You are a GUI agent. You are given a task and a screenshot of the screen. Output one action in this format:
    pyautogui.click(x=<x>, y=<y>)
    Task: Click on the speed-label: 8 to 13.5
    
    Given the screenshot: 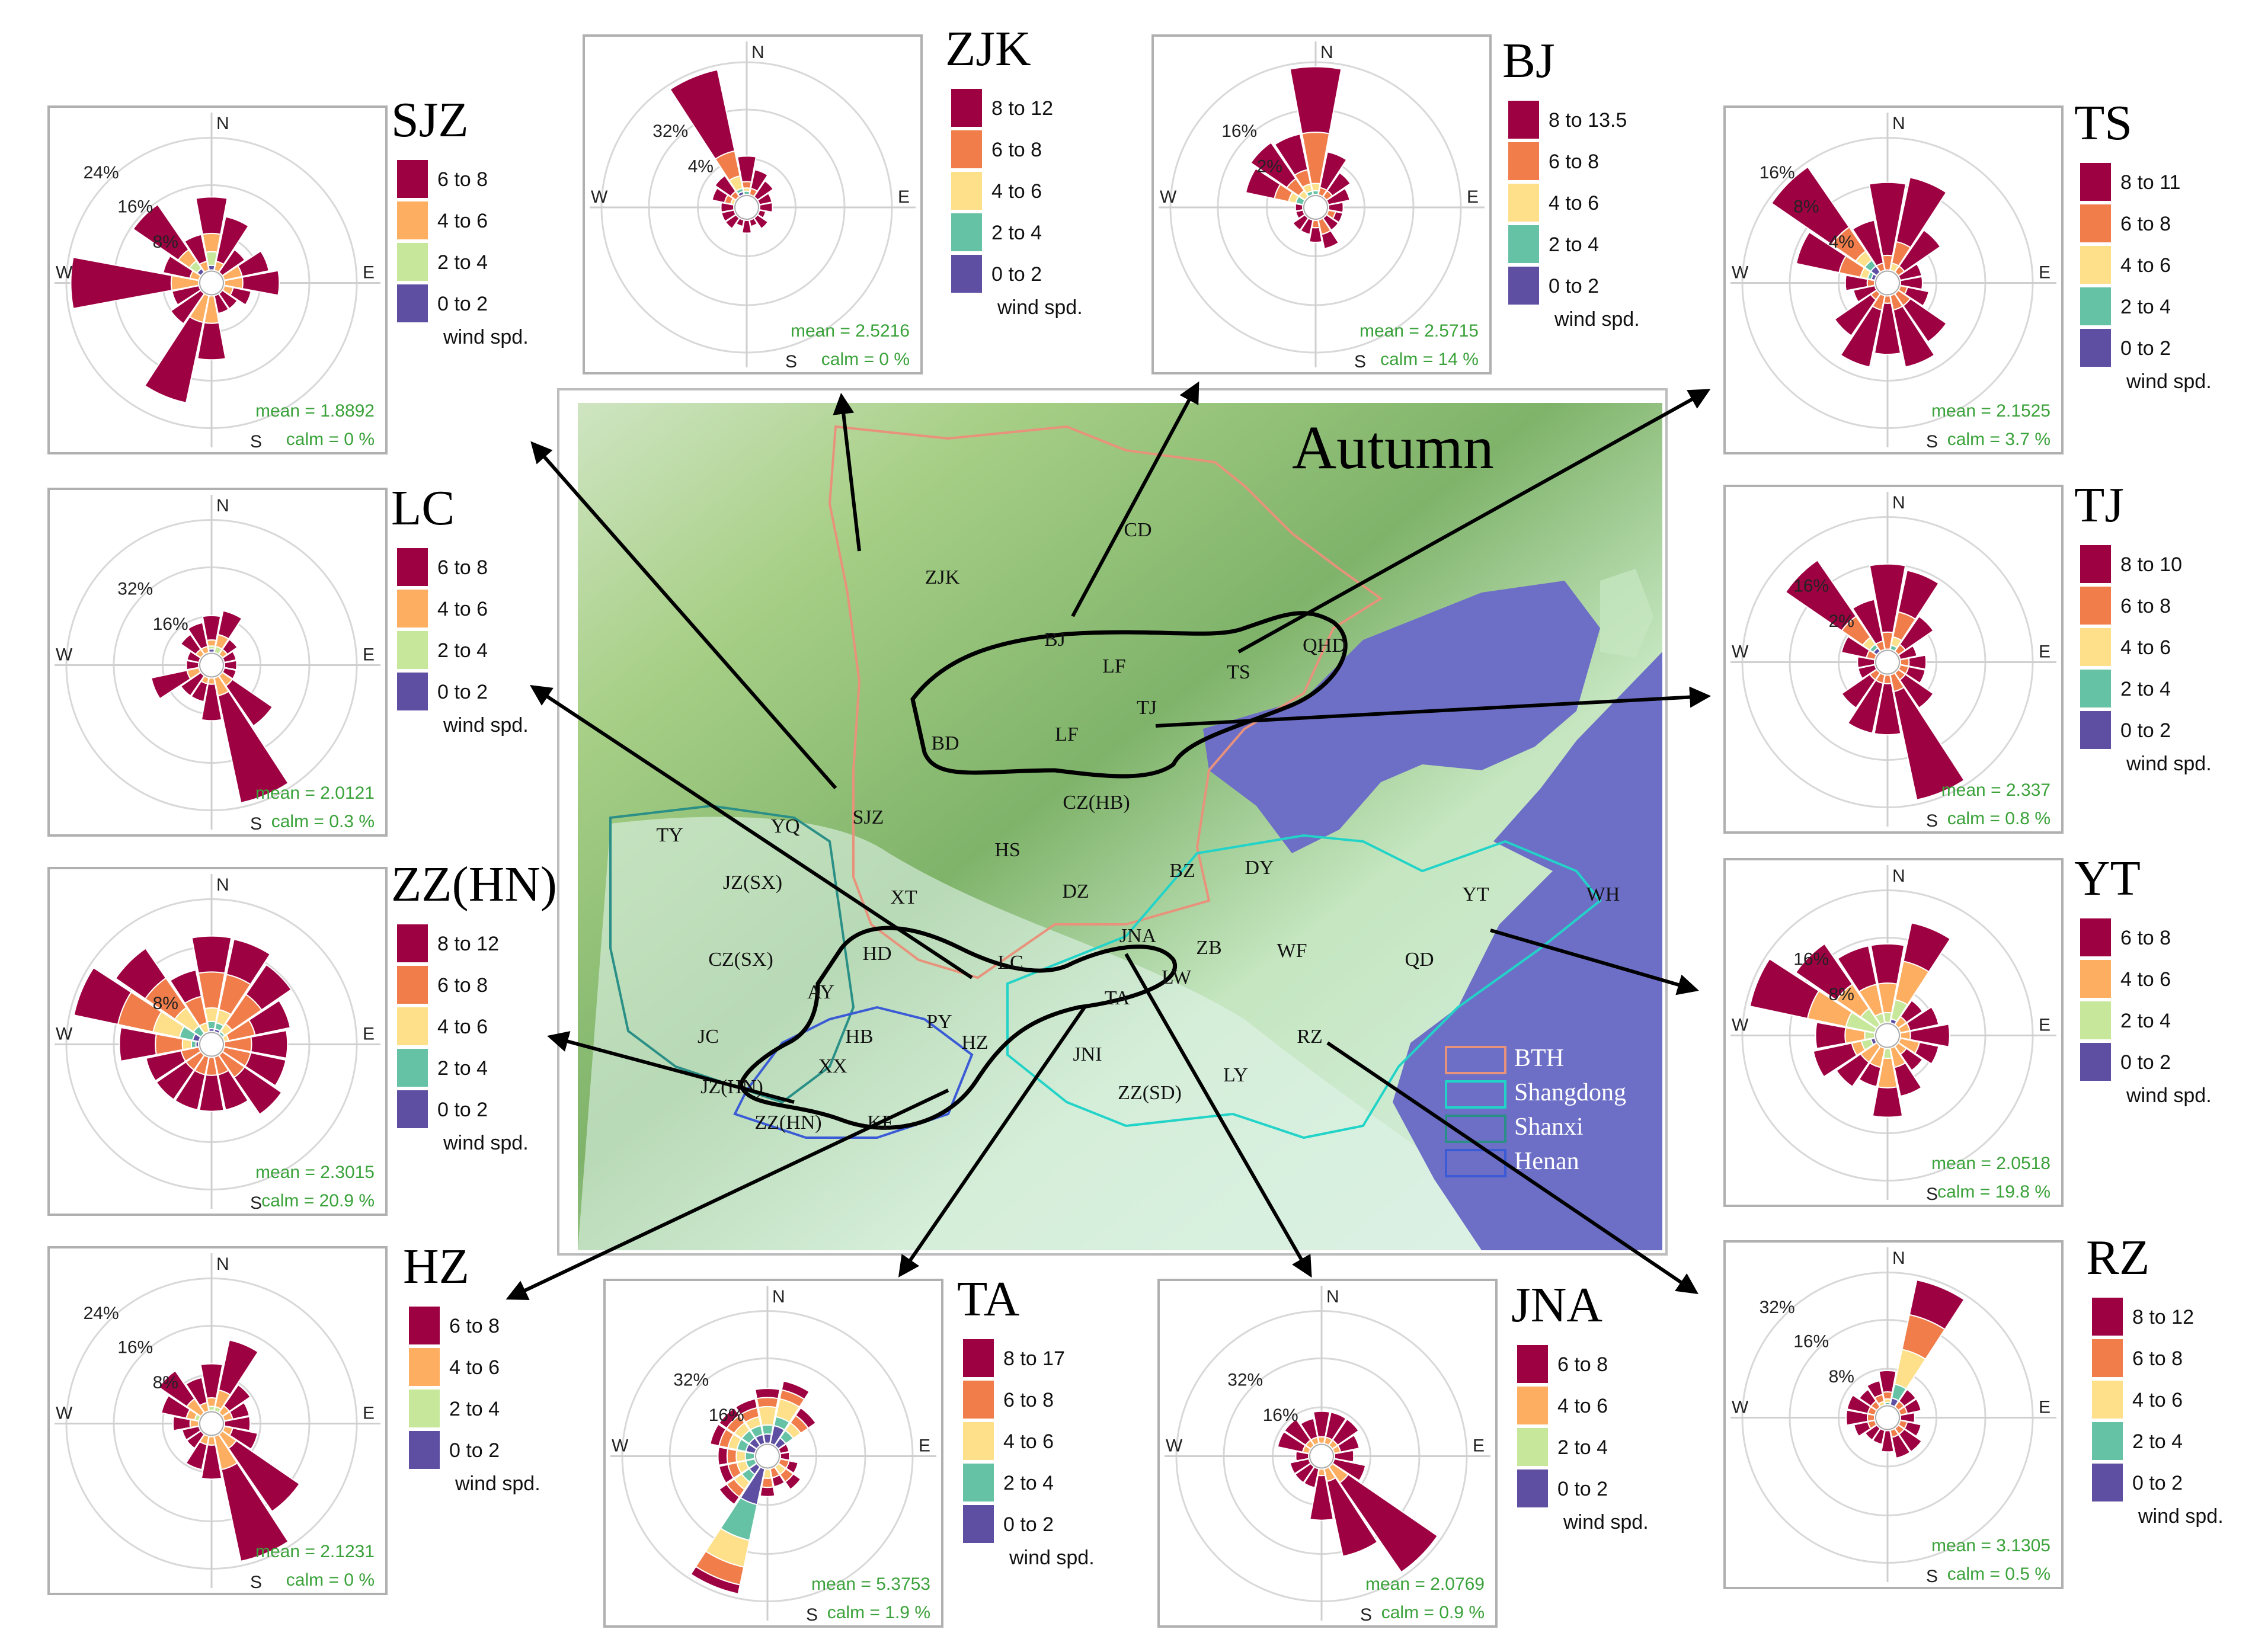 What is the action you would take?
    pyautogui.click(x=1588, y=120)
    